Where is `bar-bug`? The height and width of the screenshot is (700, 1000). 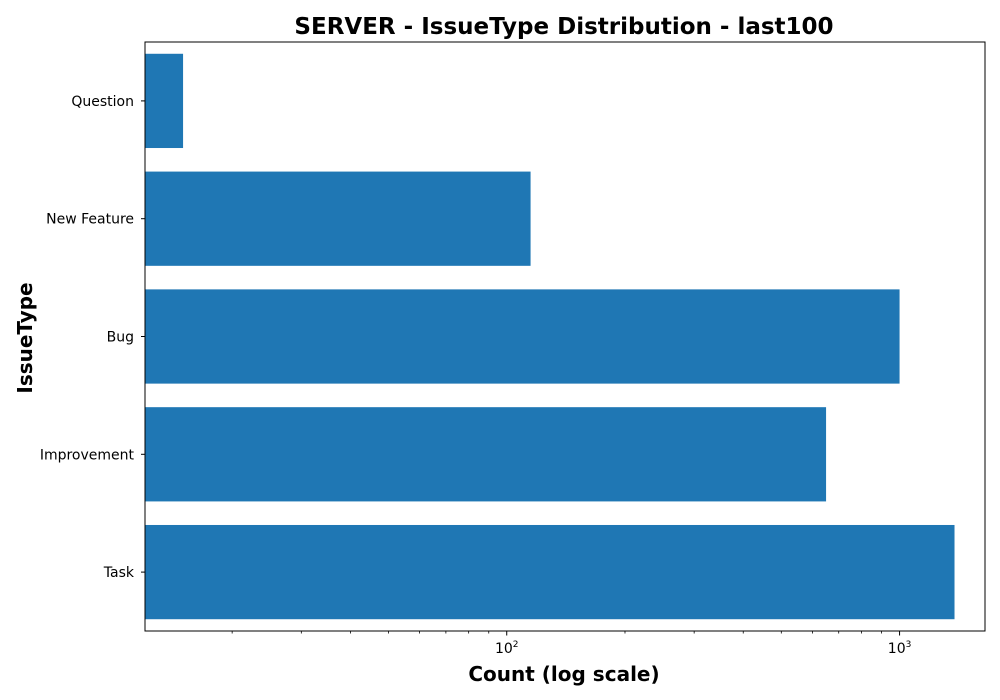
bar-bug is located at coordinates (522, 336).